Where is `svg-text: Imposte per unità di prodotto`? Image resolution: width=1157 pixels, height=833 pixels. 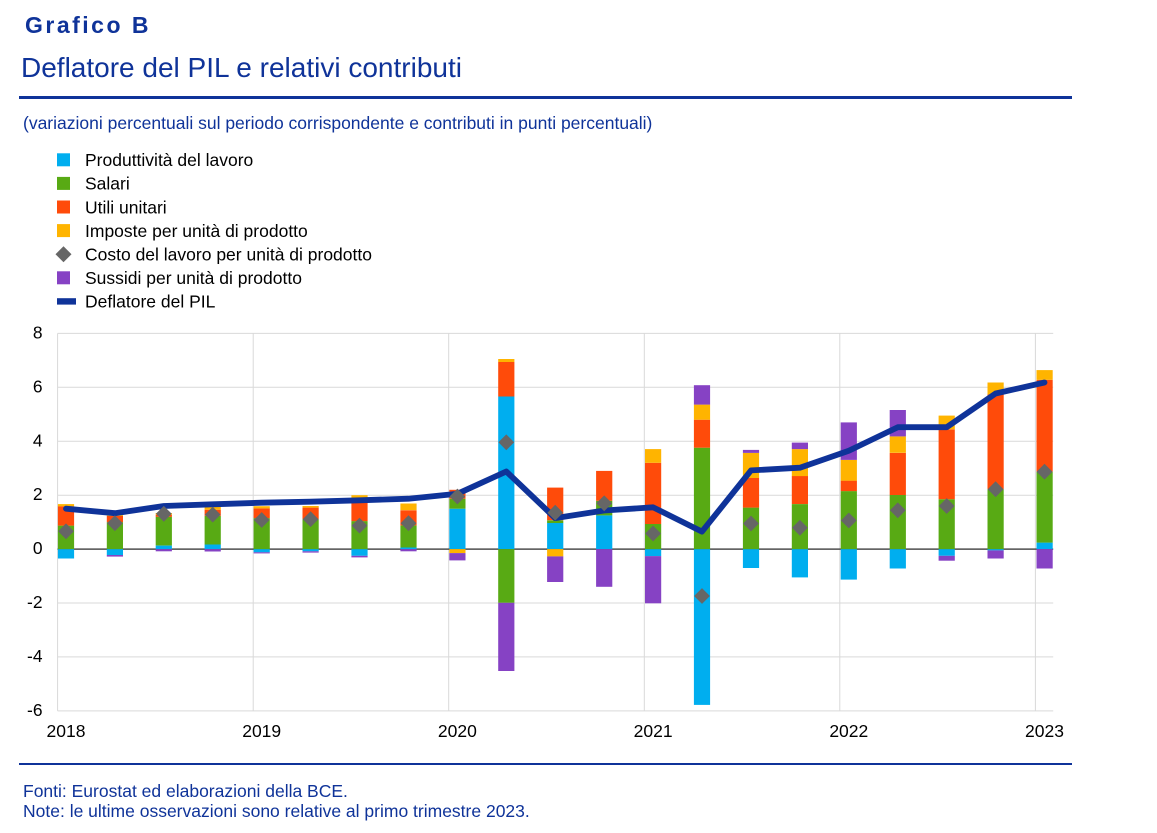 svg-text: Imposte per unità di prodotto is located at coordinates (196, 231).